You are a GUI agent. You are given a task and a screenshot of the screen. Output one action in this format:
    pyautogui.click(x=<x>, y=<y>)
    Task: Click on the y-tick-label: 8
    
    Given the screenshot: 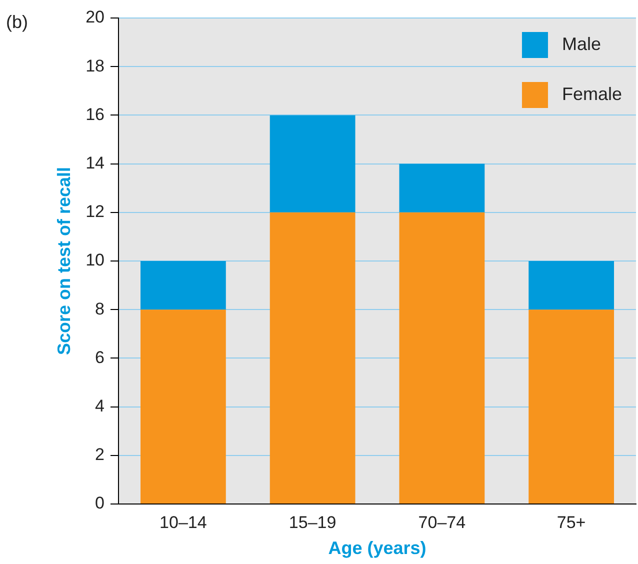 What is the action you would take?
    pyautogui.click(x=100, y=308)
    